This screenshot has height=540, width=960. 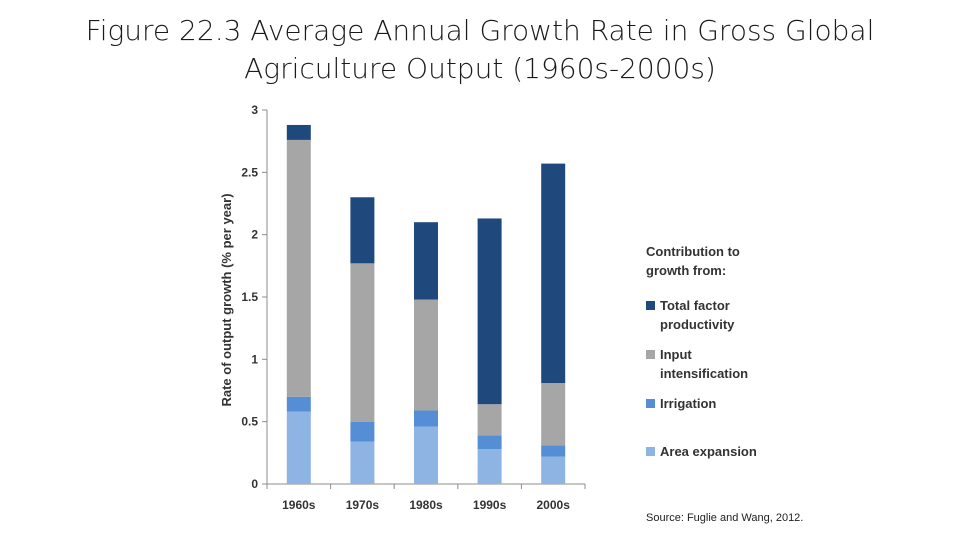 I want to click on x-tick-label: 1970s, so click(x=363, y=505).